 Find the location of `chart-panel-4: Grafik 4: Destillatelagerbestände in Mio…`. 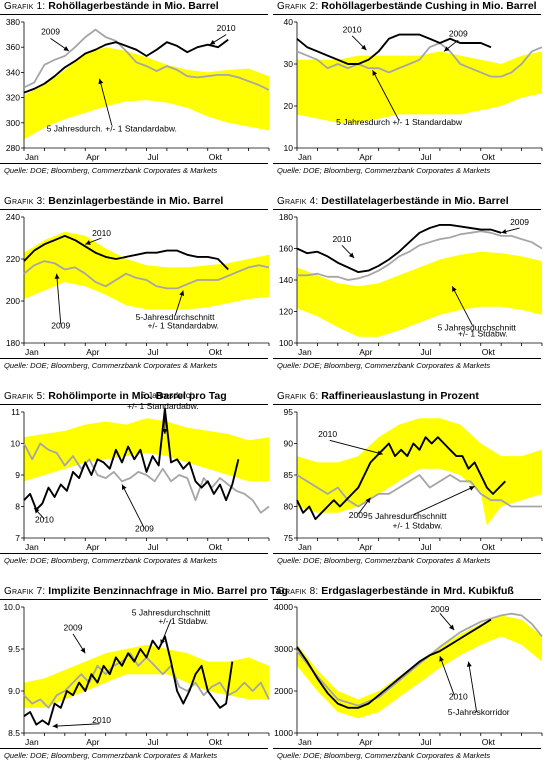

chart-panel-4: Grafik 4: Destillatelagerbestände in Mio… is located at coordinates (409, 290).